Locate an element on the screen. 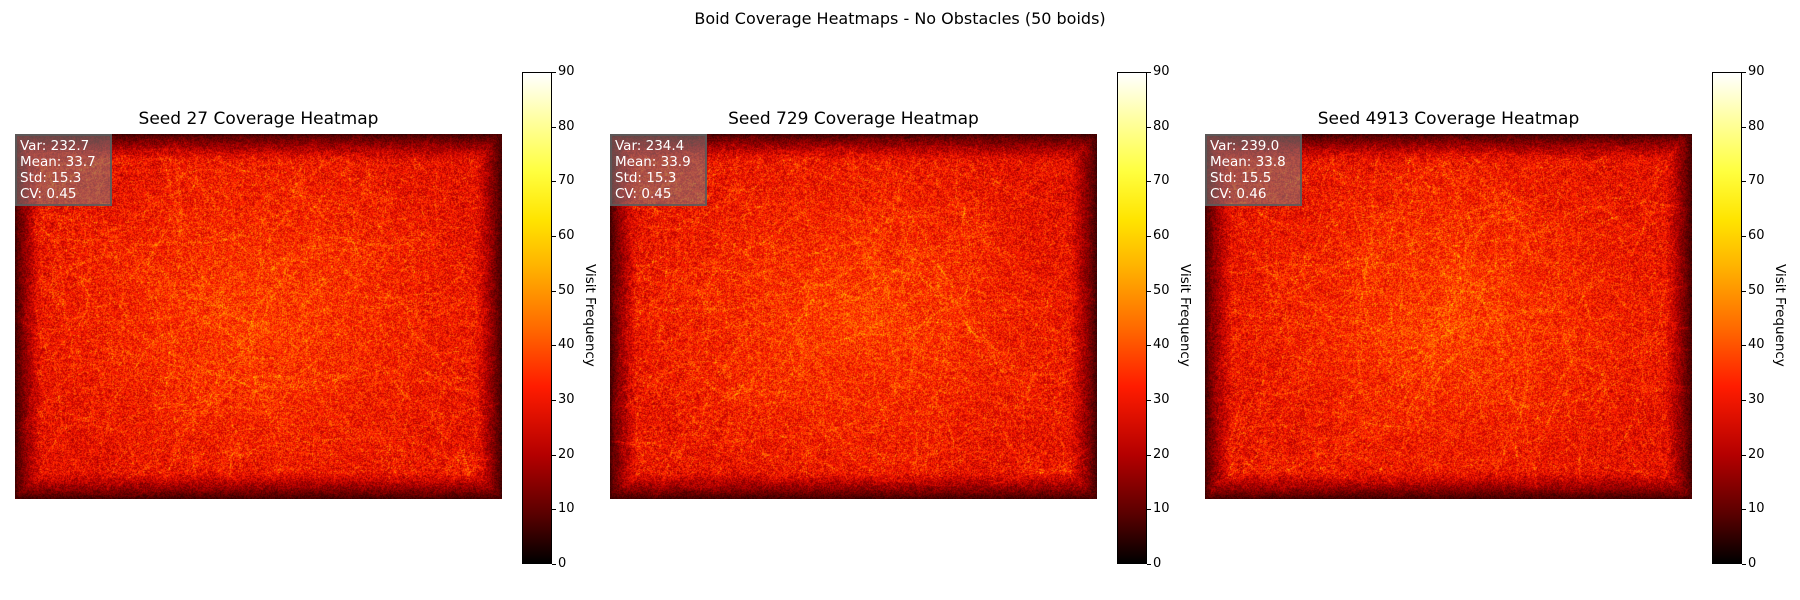  stats-box: Var: 234.4 Mean: 33.9 Std: 15.3 CV: 0.45 is located at coordinates (658, 170).